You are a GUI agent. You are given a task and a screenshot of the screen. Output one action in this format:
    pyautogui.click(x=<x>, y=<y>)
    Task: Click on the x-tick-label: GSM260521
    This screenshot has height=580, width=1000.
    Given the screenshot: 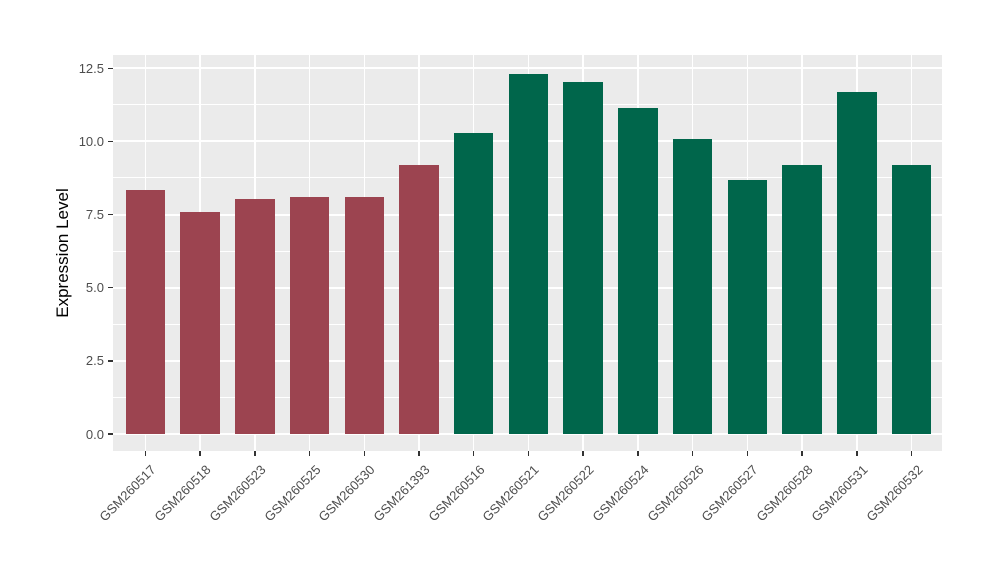 What is the action you would take?
    pyautogui.click(x=511, y=493)
    